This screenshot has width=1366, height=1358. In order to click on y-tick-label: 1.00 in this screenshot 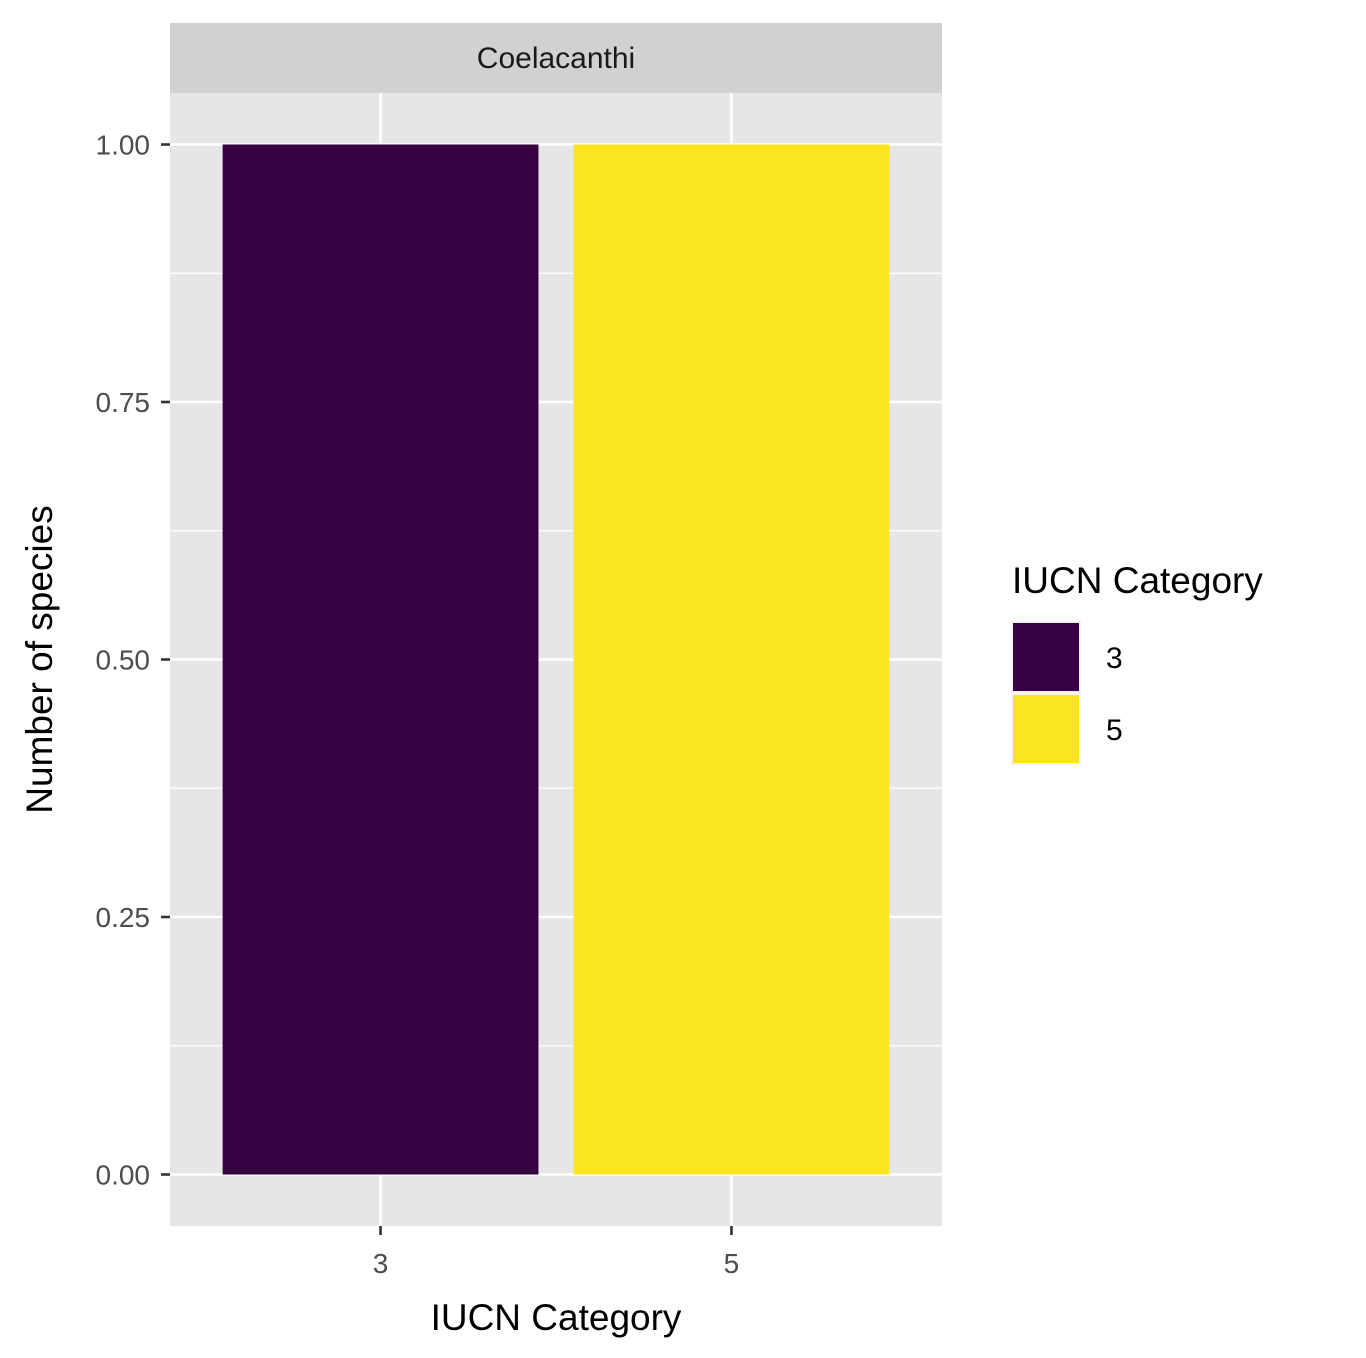, I will do `click(123, 145)`.